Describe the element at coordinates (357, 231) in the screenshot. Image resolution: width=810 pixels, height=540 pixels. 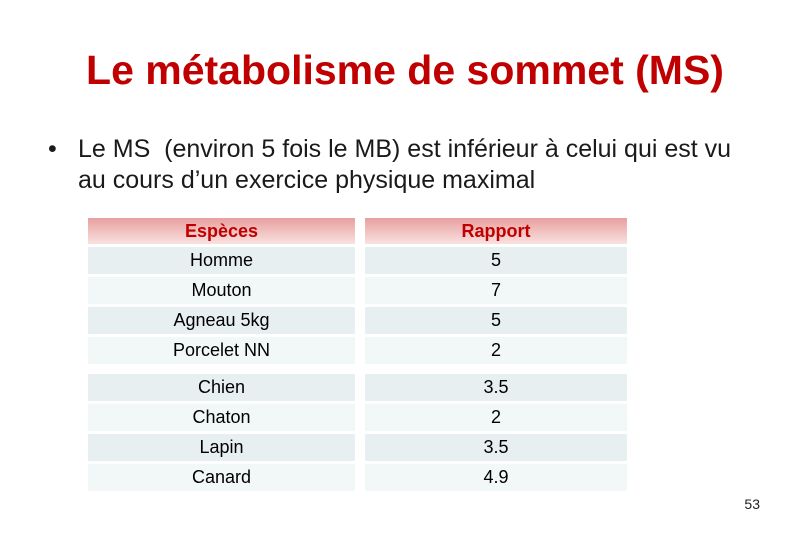
I see `table-header-row: Espèces Rapport` at that location.